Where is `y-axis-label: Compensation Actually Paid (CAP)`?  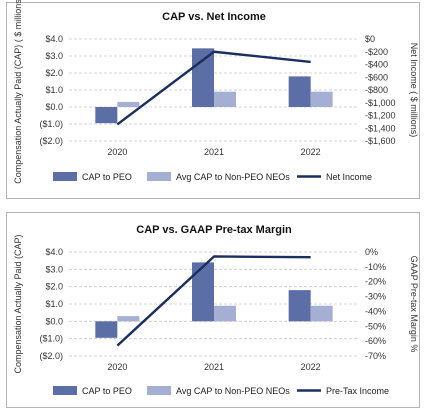 y-axis-label: Compensation Actually Paid (CAP) is located at coordinates (18, 303).